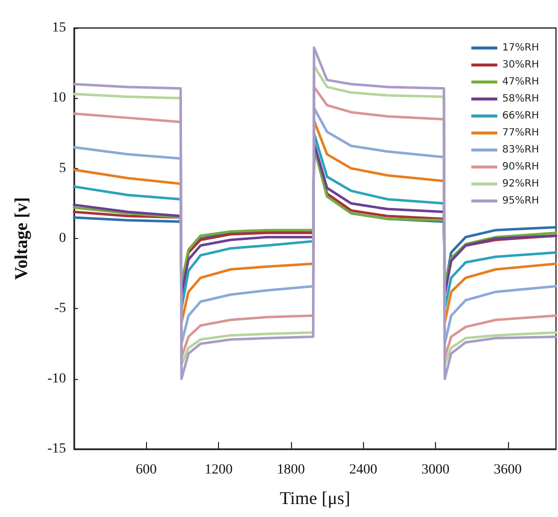 The image size is (558, 517). Describe the element at coordinates (521, 150) in the screenshot. I see `legend-label: 83%RH` at that location.